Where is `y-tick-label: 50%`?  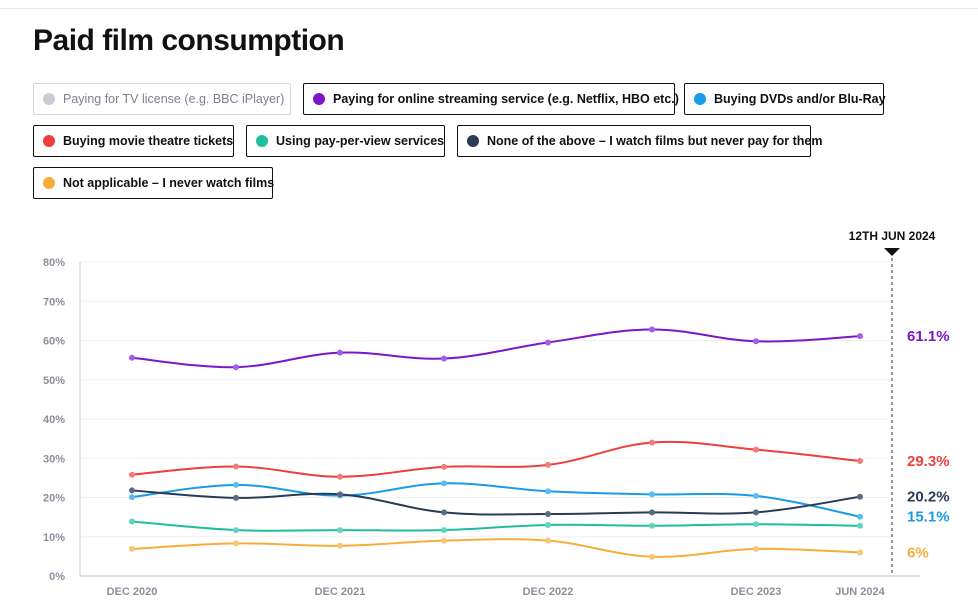
y-tick-label: 50% is located at coordinates (54, 381).